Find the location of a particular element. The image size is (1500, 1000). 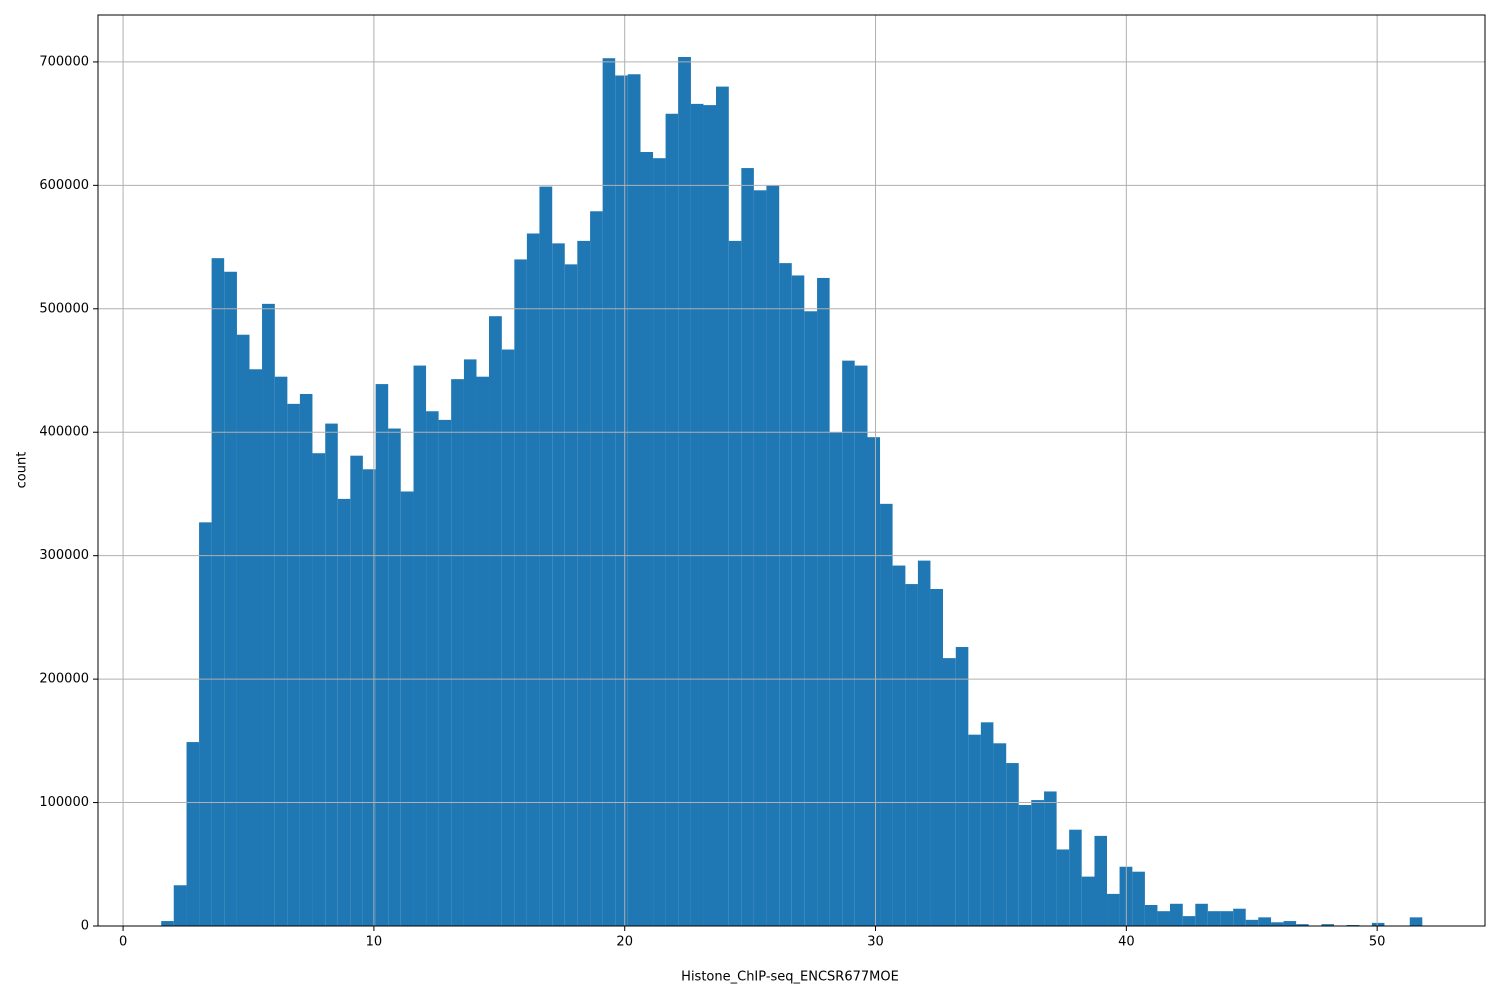

x-tick-label: 10 is located at coordinates (374, 942).